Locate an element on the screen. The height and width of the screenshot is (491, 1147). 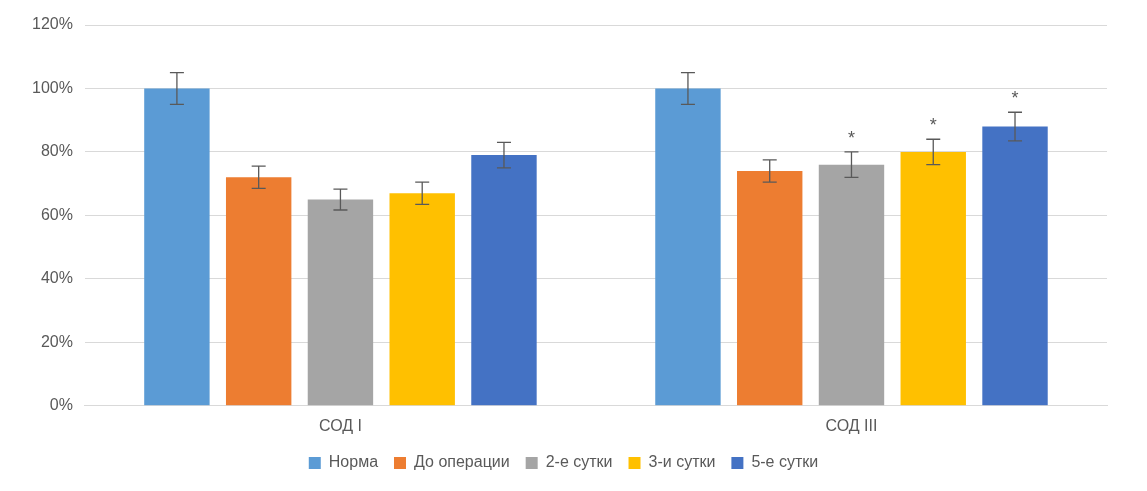
y-tick-label: 0% is located at coordinates (61, 405).